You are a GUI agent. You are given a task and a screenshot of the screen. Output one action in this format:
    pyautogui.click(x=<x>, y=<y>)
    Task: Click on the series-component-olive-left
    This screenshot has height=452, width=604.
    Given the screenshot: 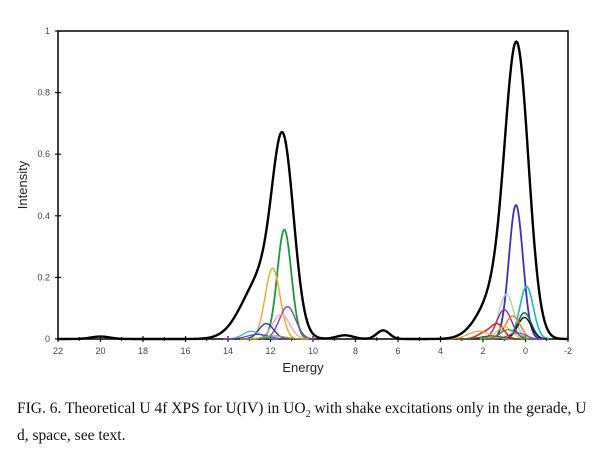 What is the action you would take?
    pyautogui.click(x=274, y=337)
    